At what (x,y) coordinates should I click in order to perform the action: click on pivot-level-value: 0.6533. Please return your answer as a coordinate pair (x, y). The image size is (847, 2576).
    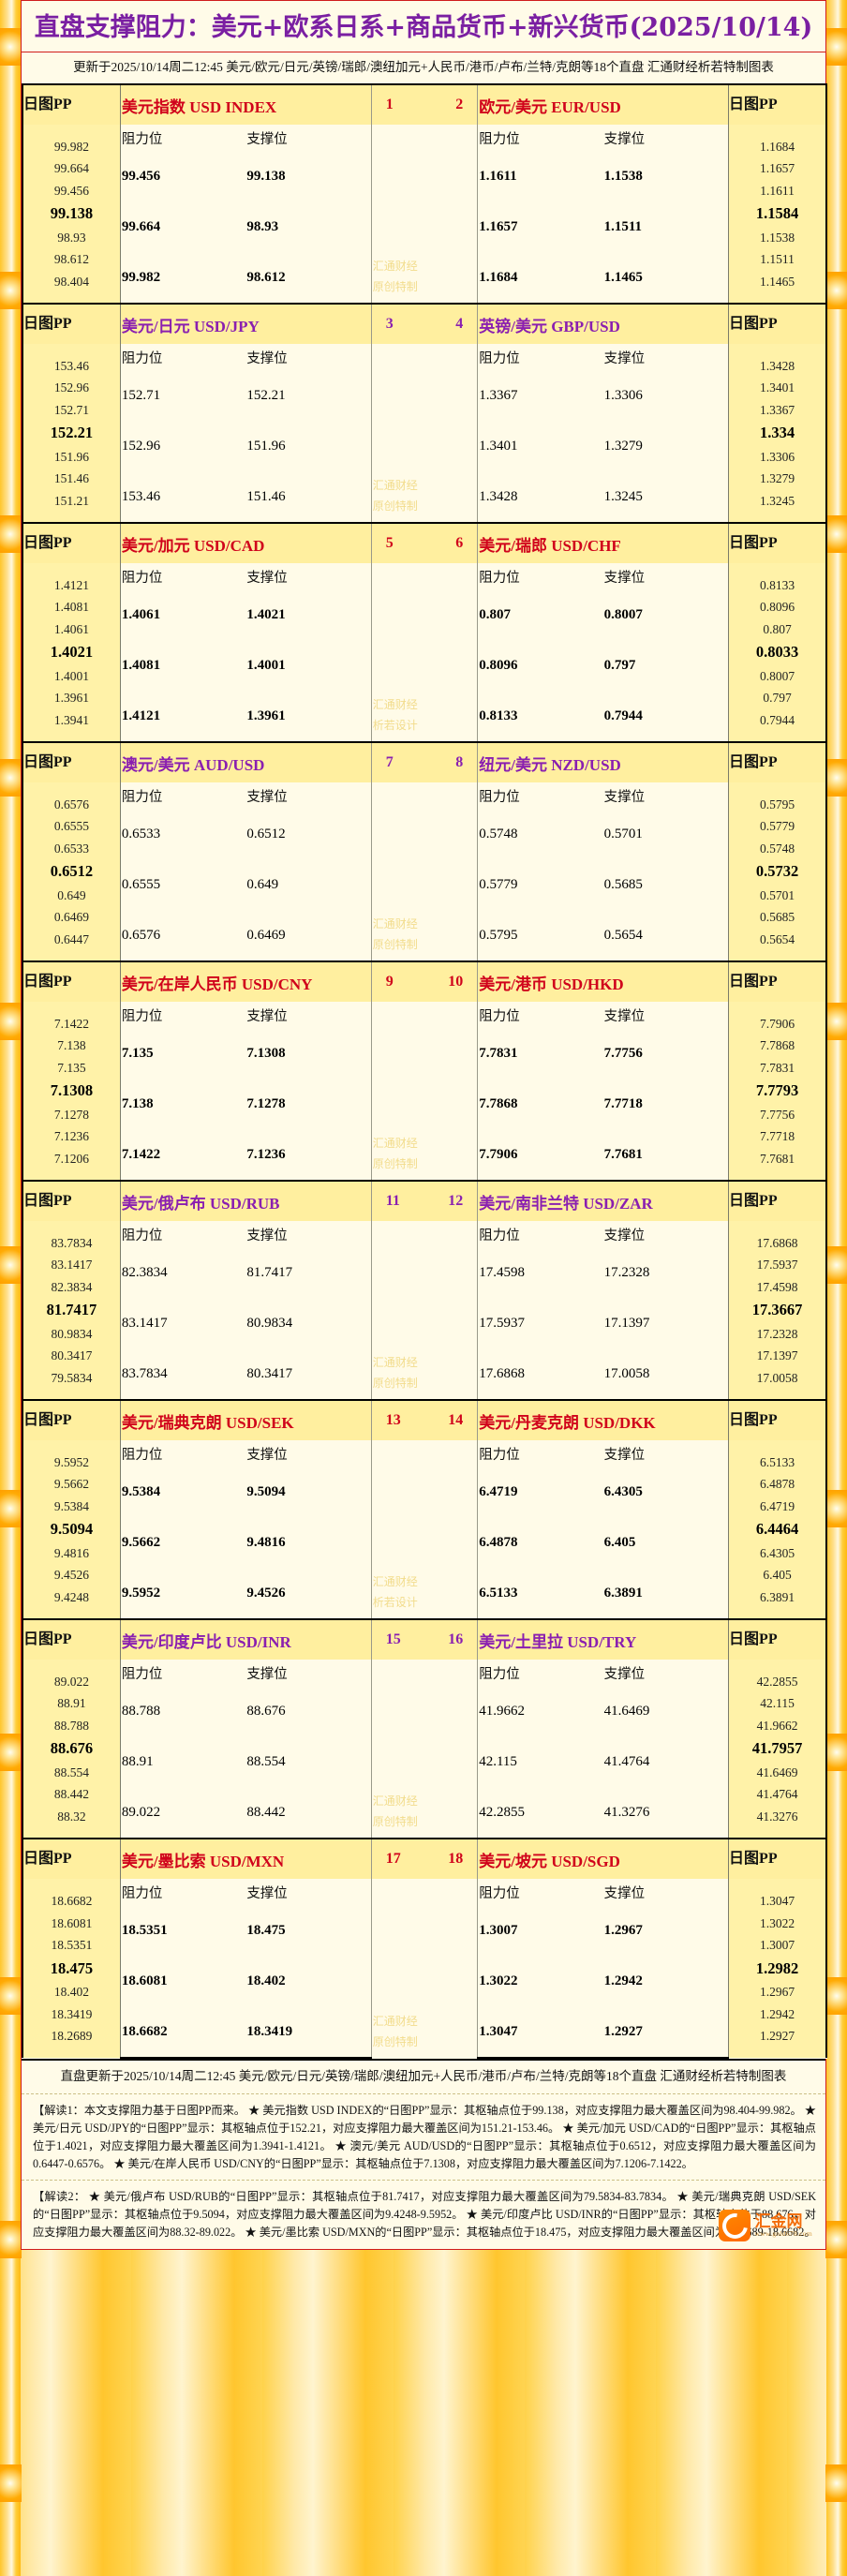
    Looking at the image, I should click on (71, 848).